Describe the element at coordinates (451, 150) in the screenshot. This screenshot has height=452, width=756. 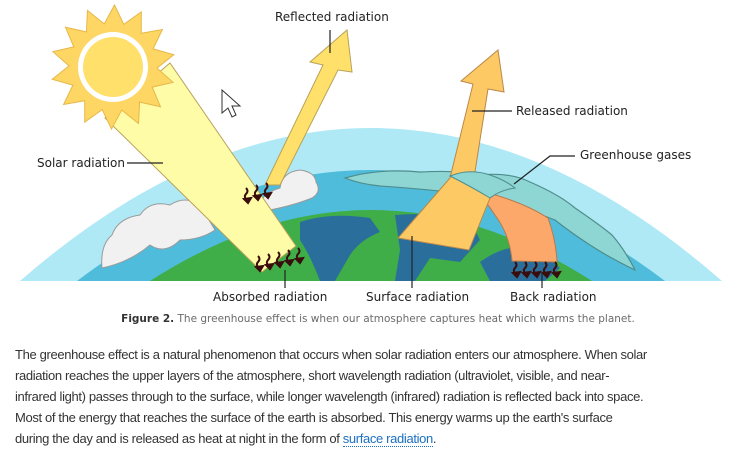
I see `released-radiation-arrow` at that location.